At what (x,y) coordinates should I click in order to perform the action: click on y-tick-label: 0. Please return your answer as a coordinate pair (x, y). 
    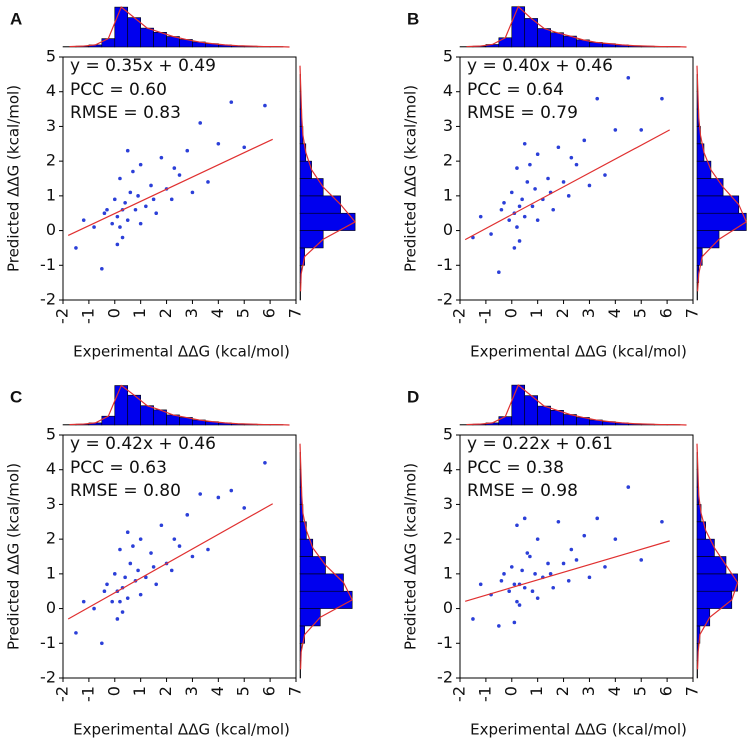
    Looking at the image, I should click on (448, 229).